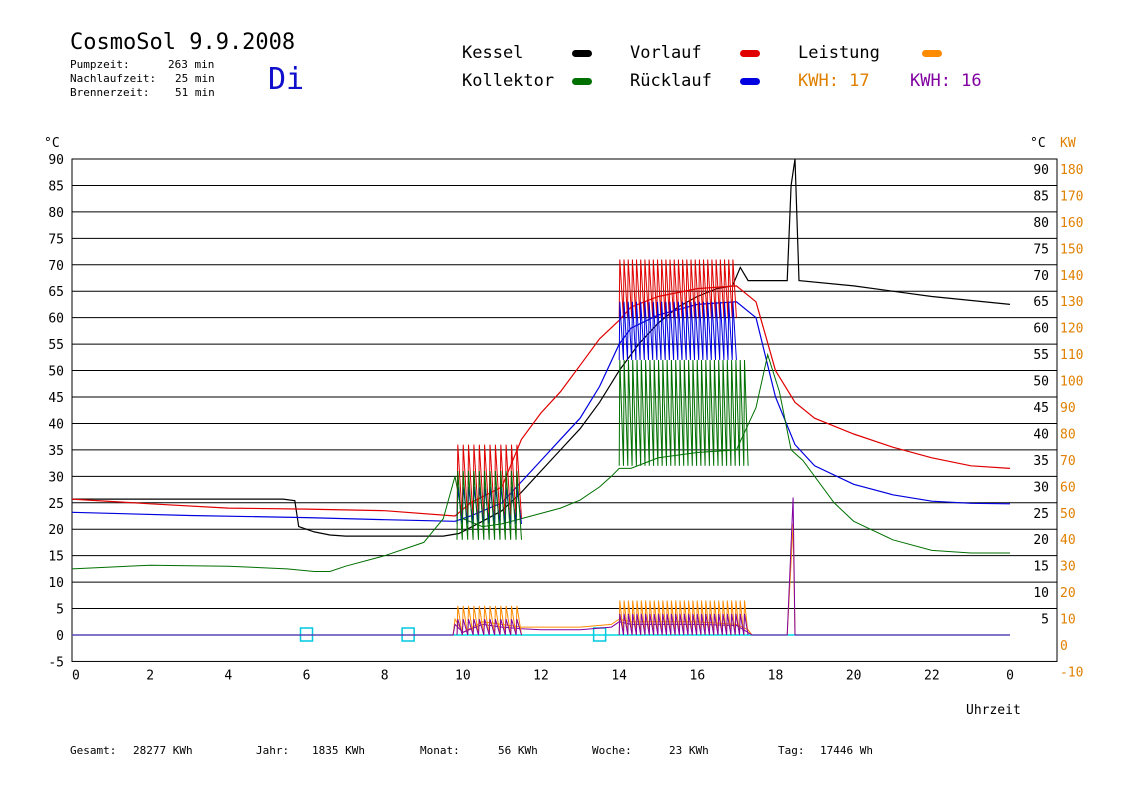 This screenshot has width=1148, height=812. I want to click on footer-jahr-value: 1835 KWh, so click(338, 750).